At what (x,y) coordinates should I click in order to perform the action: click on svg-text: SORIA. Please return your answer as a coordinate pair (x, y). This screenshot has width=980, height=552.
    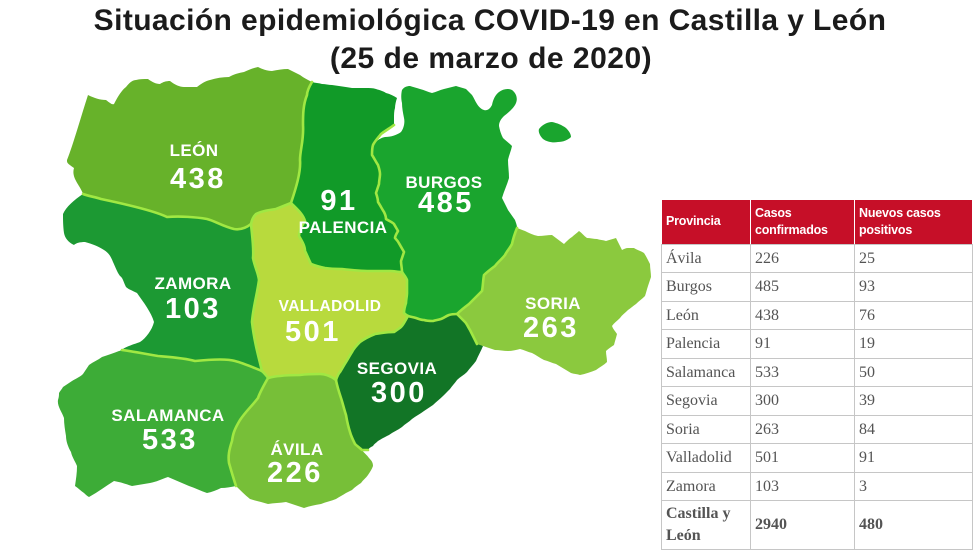
    Looking at the image, I should click on (553, 303).